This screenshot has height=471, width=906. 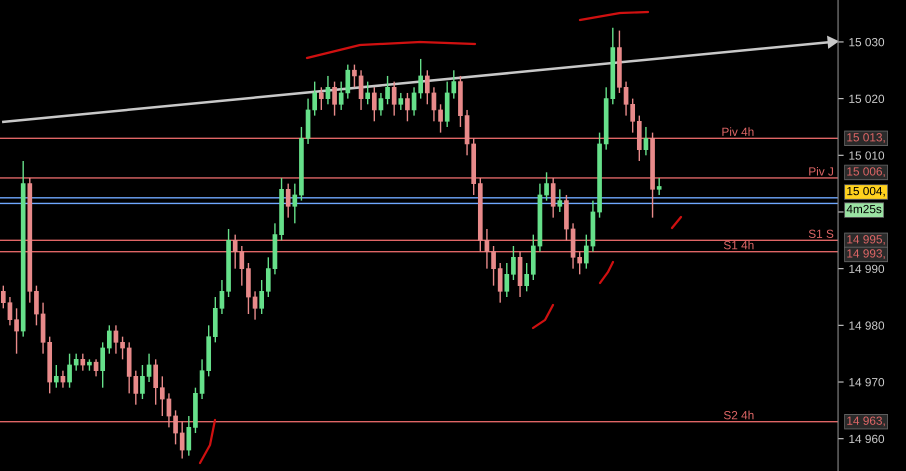 I want to click on text: 15 006,, so click(x=866, y=172).